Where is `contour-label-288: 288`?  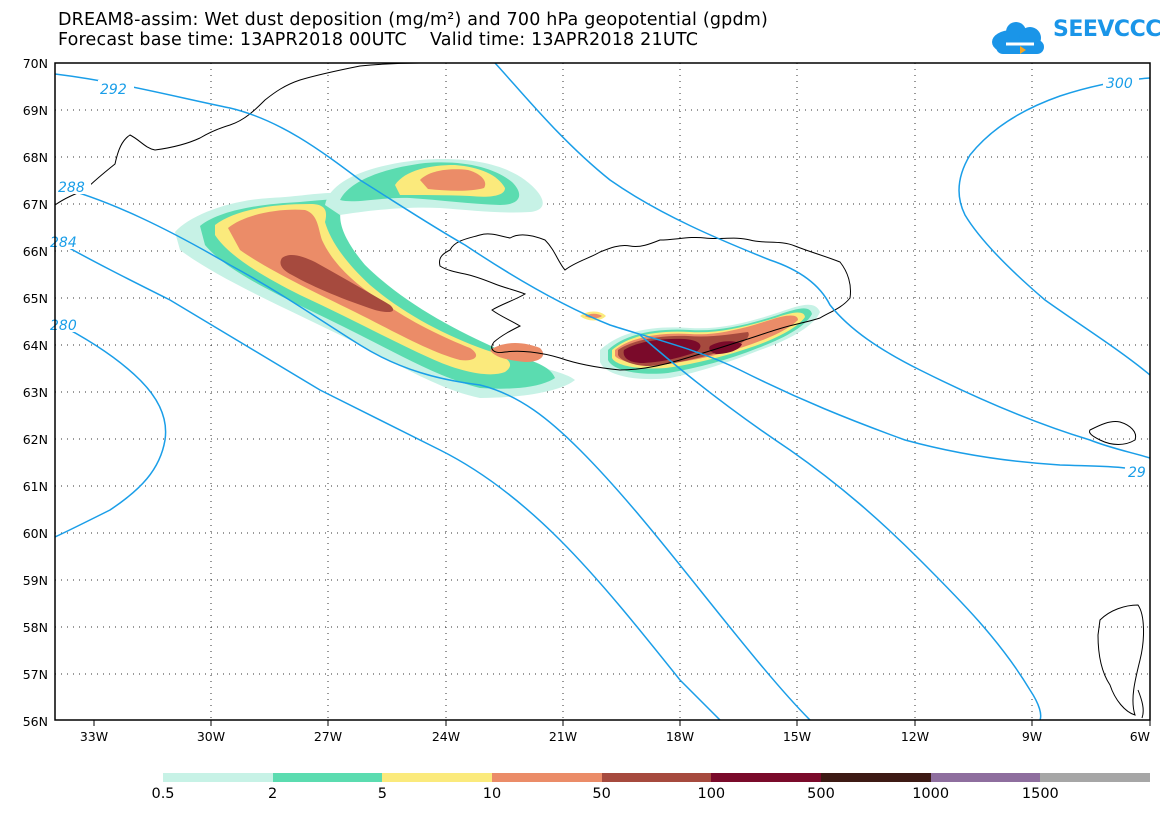
contour-label-288: 288 is located at coordinates (71, 188).